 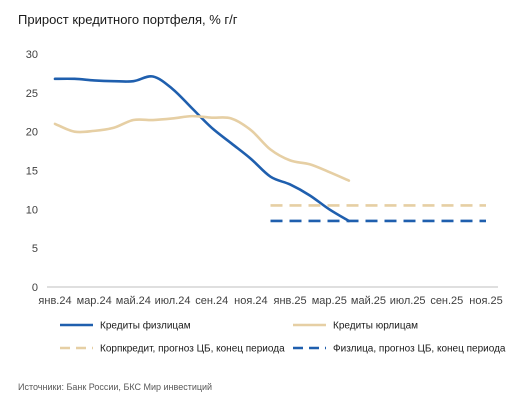 I want to click on legend-item-retail-forecast: Физлица, прогноз ЦБ, конец периода, so click(x=399, y=349).